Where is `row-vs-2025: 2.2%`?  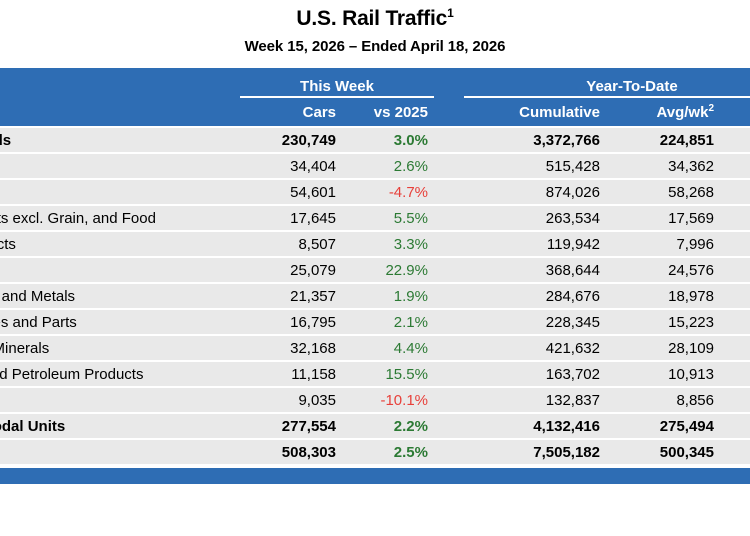
row-vs-2025: 2.2% is located at coordinates (410, 426).